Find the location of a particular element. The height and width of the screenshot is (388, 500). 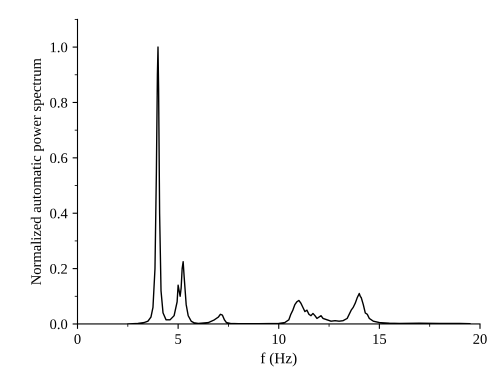

y-tick-label: 1.0 is located at coordinates (59, 47).